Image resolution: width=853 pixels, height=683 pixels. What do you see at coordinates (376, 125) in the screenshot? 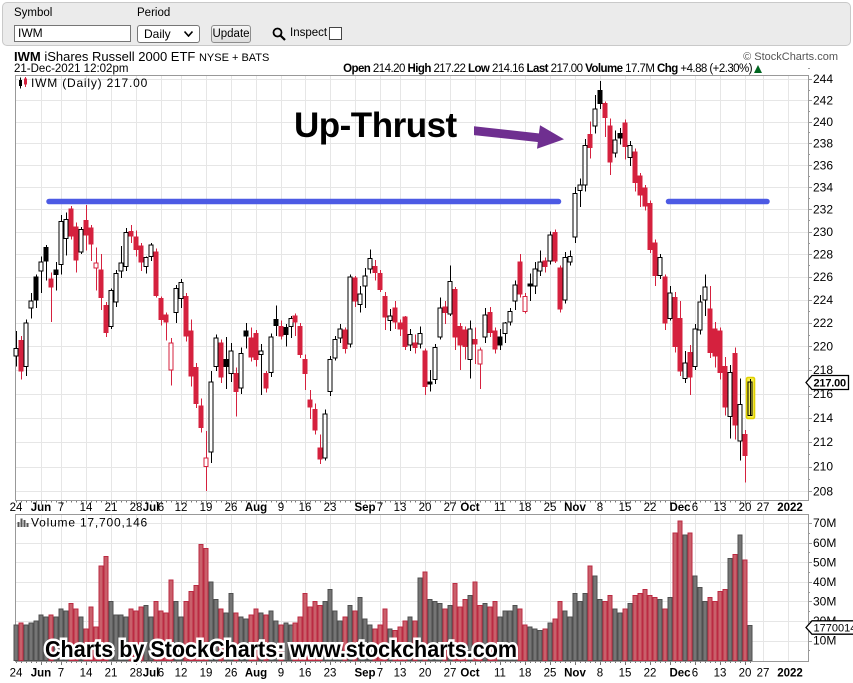
I see `svg-text: Up-Thrust` at bounding box center [376, 125].